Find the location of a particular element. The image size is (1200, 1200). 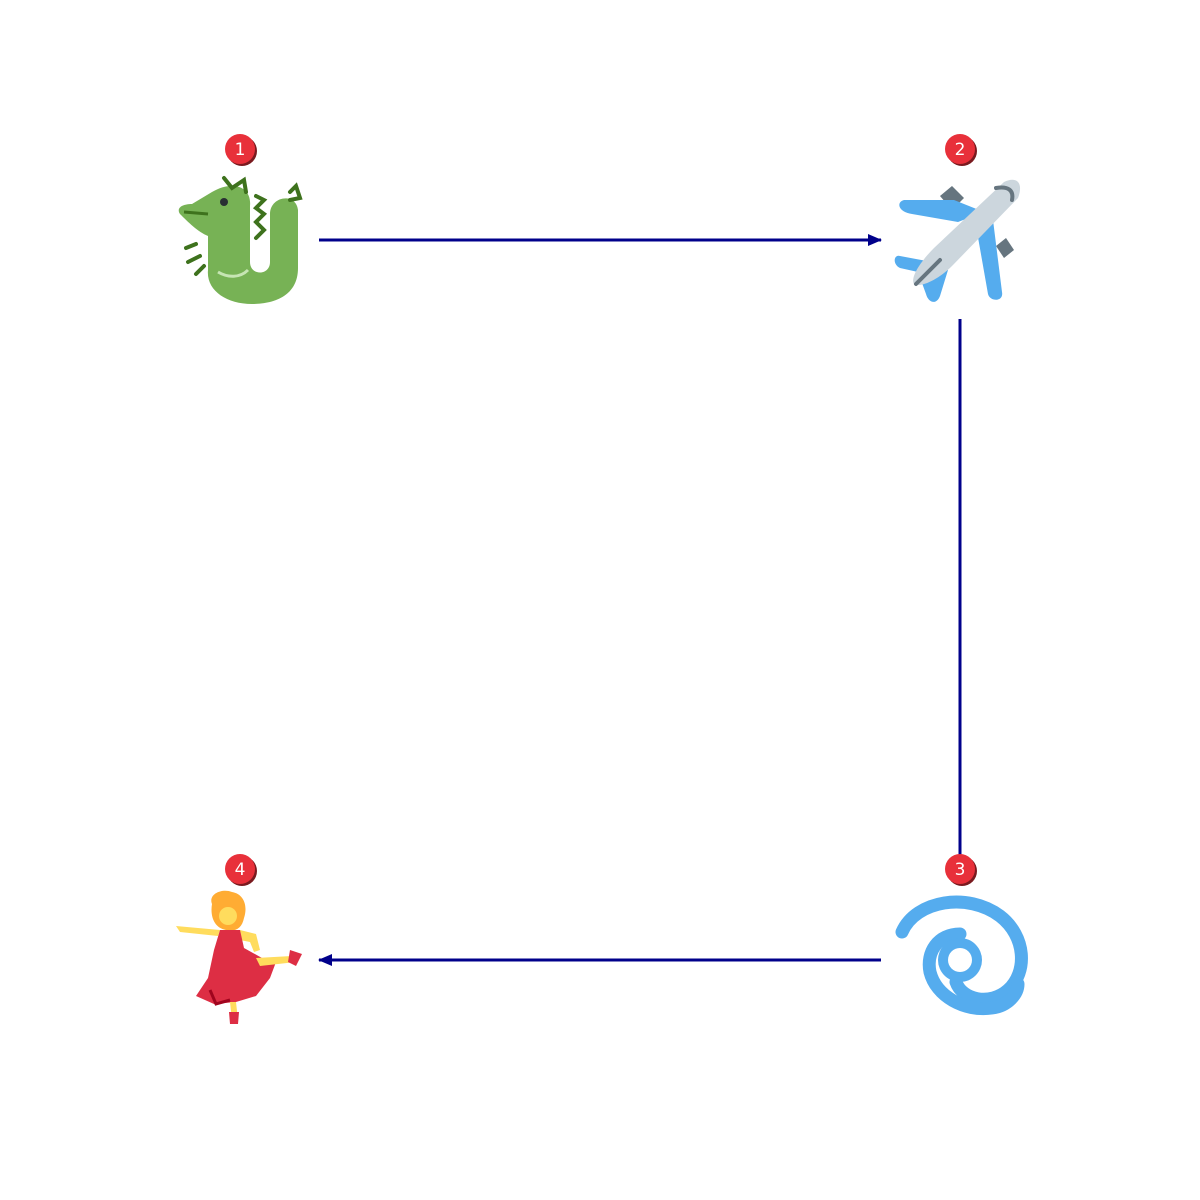

step-number-4: 4 is located at coordinates (240, 870).